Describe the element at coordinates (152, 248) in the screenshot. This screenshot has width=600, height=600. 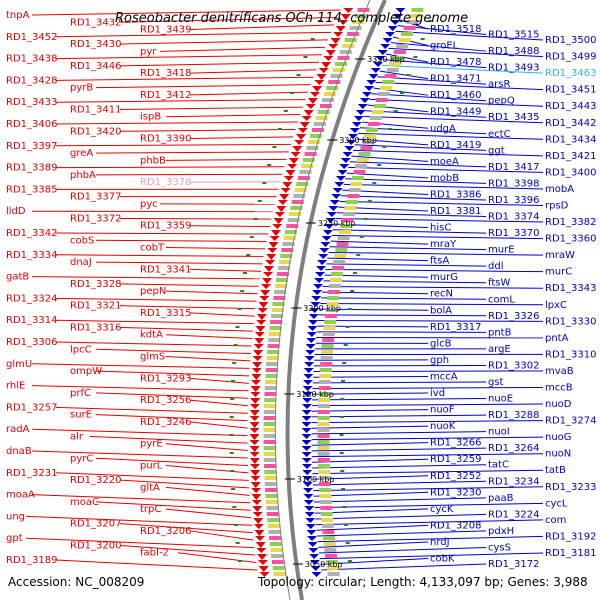
I see `left-gene-label: cobT` at that location.